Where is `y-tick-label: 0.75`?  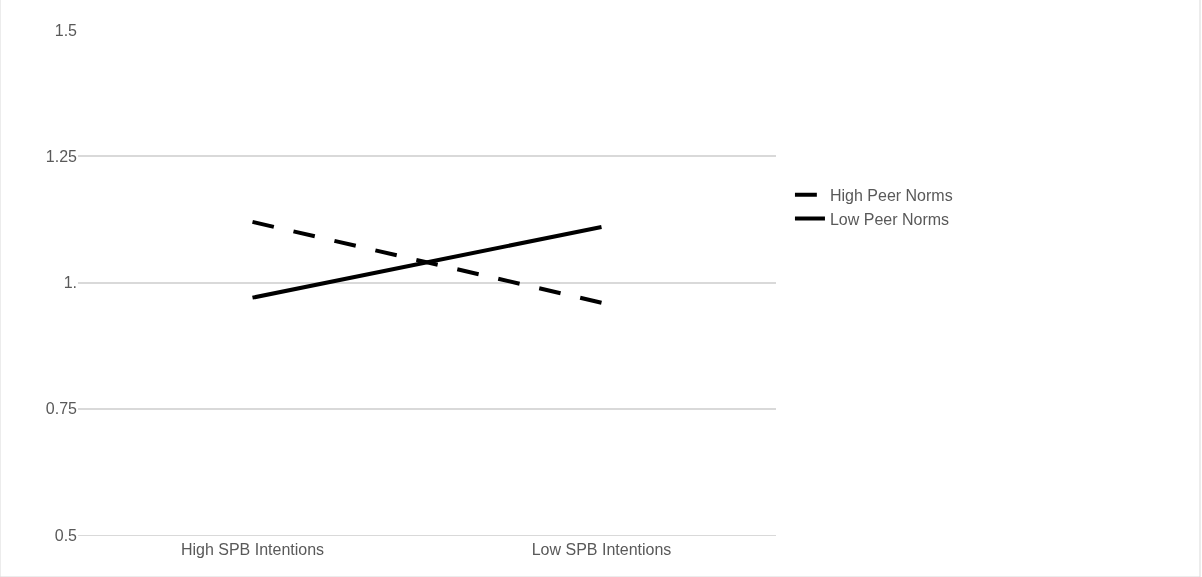
y-tick-label: 0.75 is located at coordinates (61, 409).